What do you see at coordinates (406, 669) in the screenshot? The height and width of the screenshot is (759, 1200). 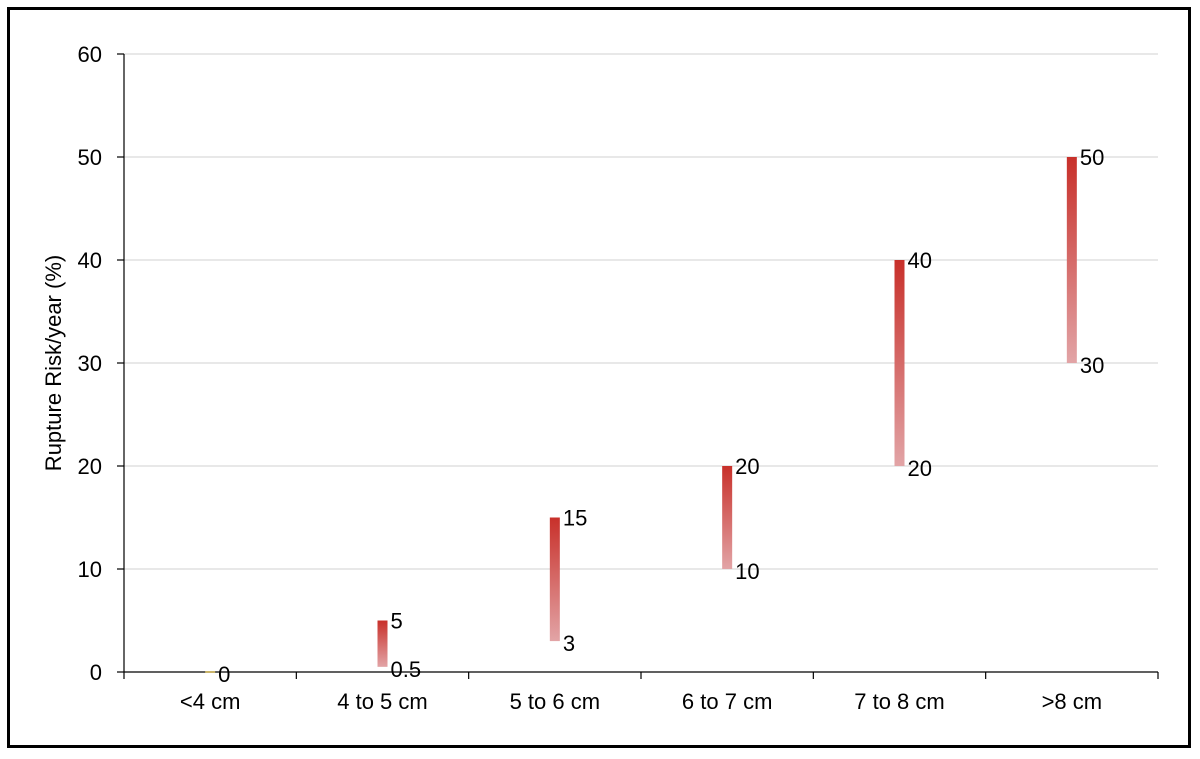 I see `low-value-label: 0.5` at bounding box center [406, 669].